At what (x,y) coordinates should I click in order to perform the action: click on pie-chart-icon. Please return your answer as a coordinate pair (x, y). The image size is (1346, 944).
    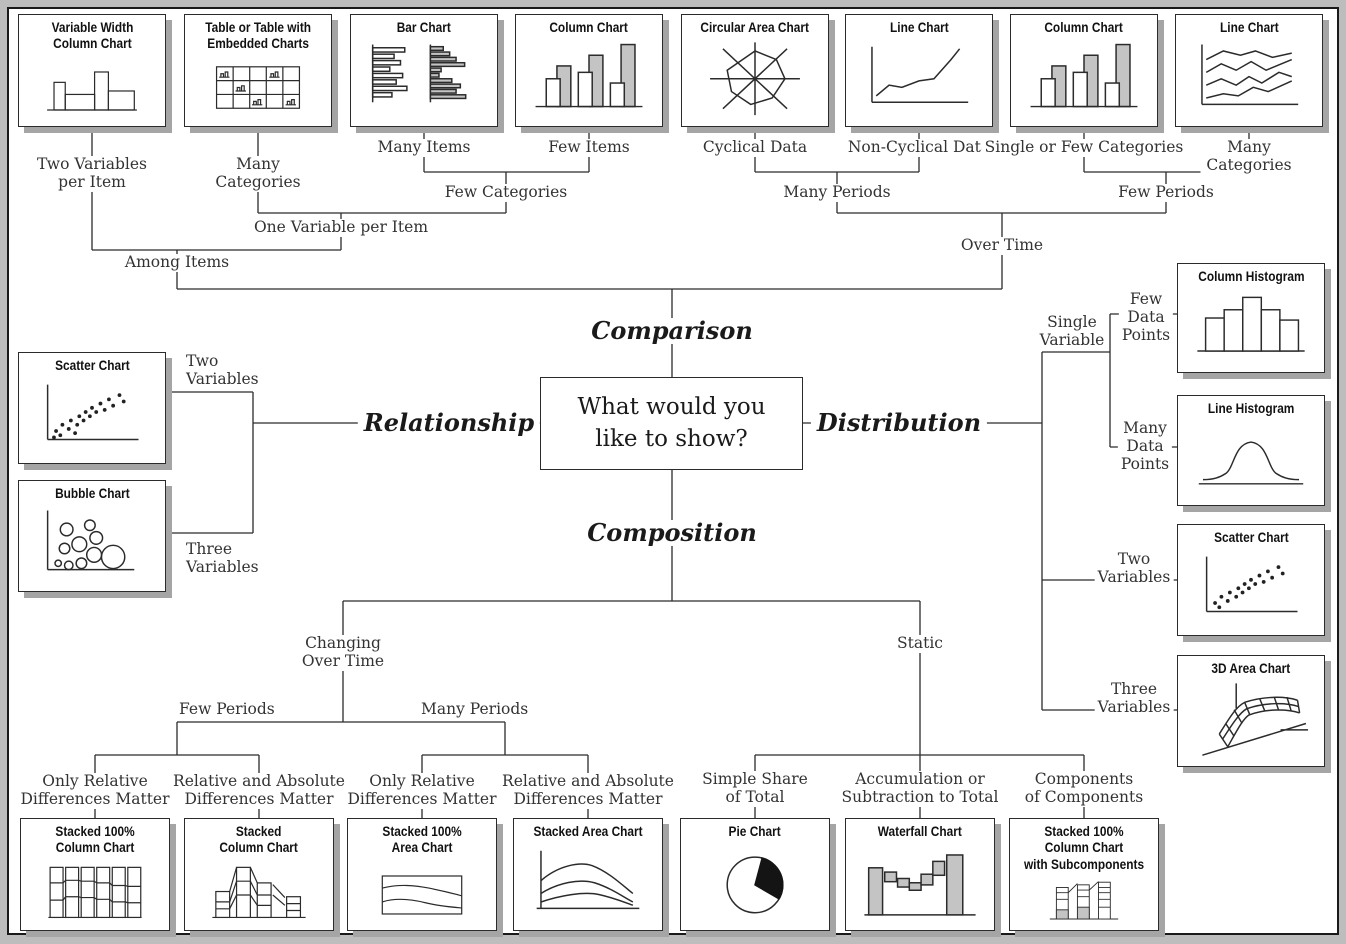
    Looking at the image, I should click on (755, 885).